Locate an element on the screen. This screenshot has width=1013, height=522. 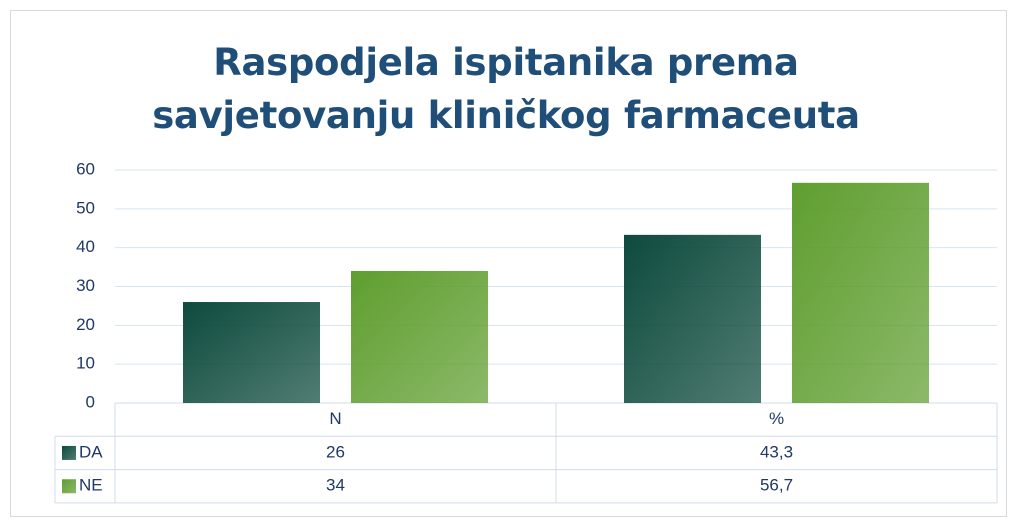
y-tick-label: 0 is located at coordinates (90, 401).